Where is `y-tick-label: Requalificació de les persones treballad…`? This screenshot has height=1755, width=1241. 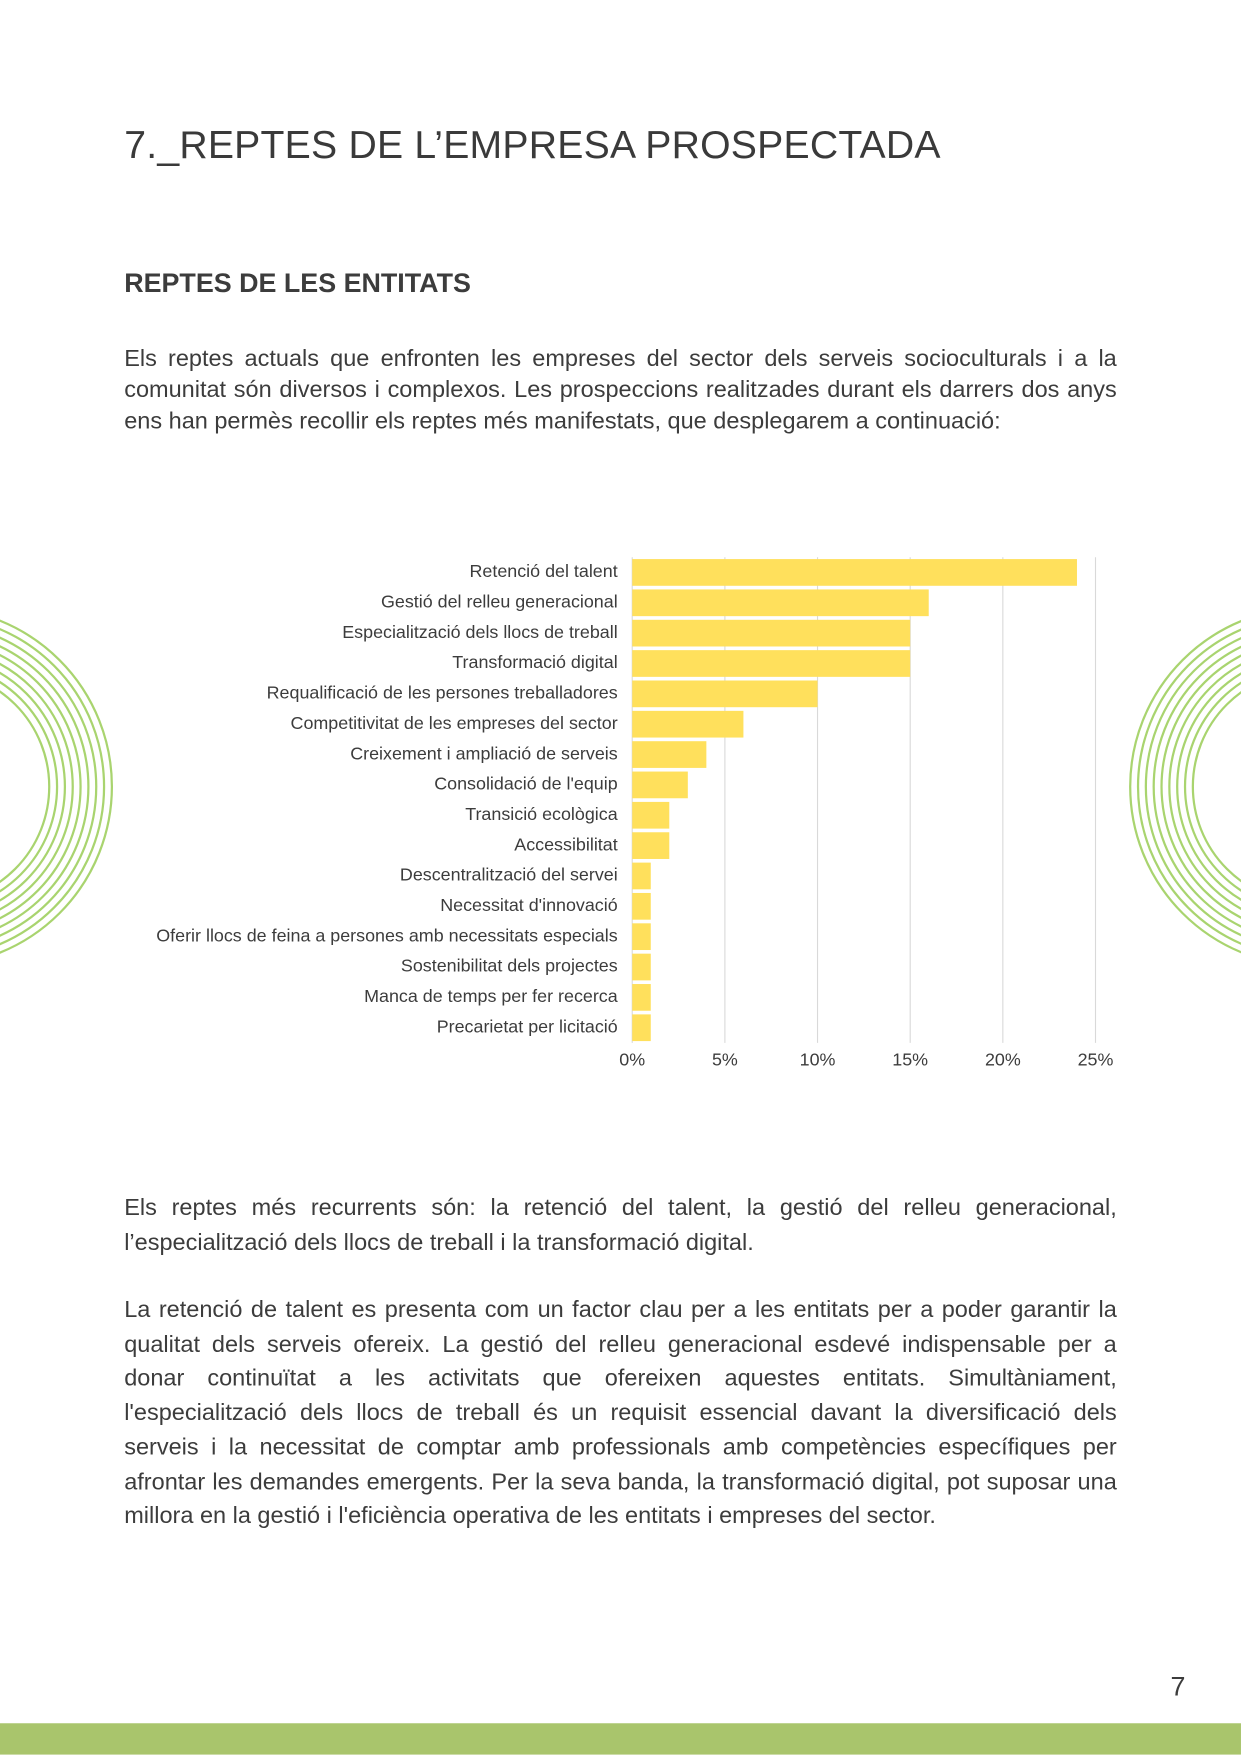
y-tick-label: Requalificació de les persones treballad… is located at coordinates (442, 693).